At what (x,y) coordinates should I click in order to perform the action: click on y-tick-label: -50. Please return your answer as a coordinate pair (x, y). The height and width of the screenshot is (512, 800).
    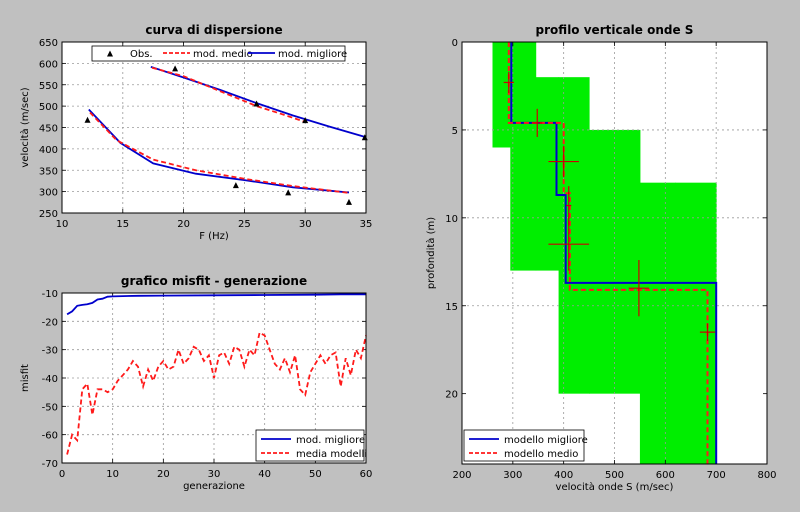
    Looking at the image, I should click on (50, 407).